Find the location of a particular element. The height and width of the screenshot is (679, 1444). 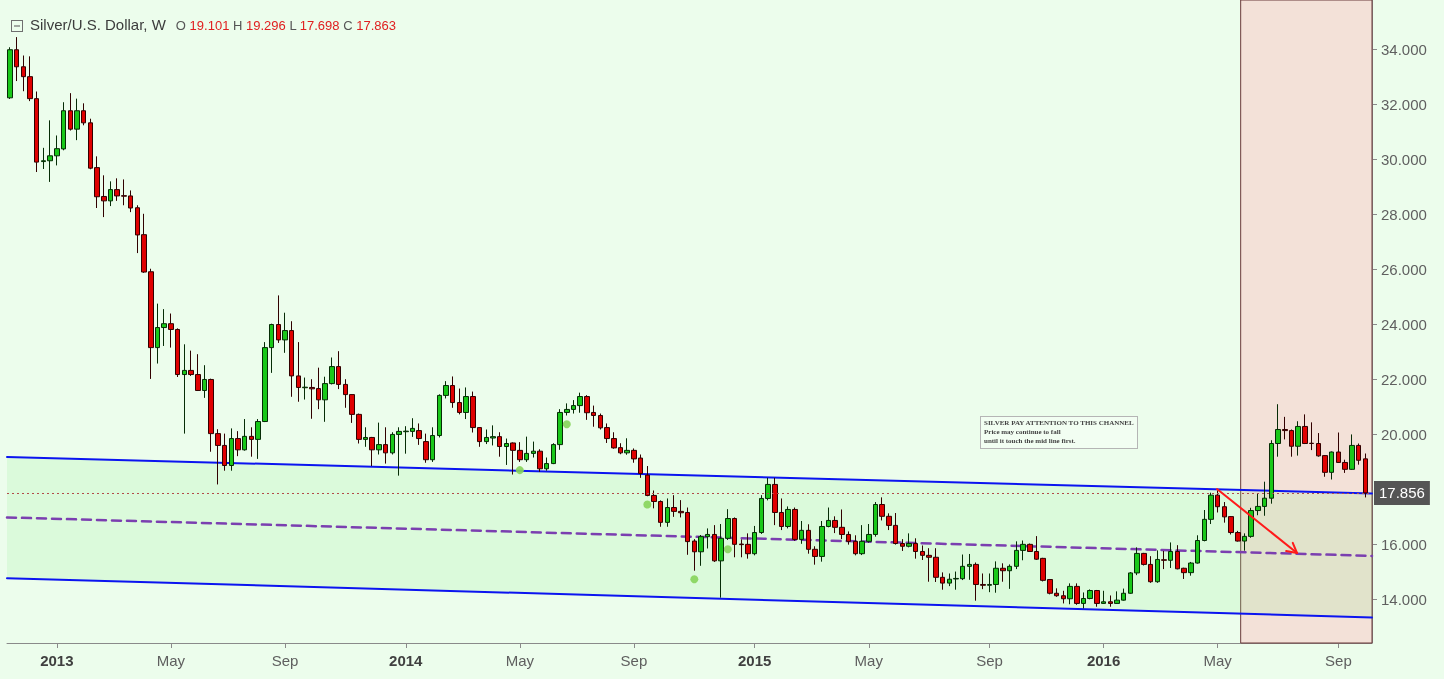

text: Silver/U.S. Dollar, W is located at coordinates (98, 24).